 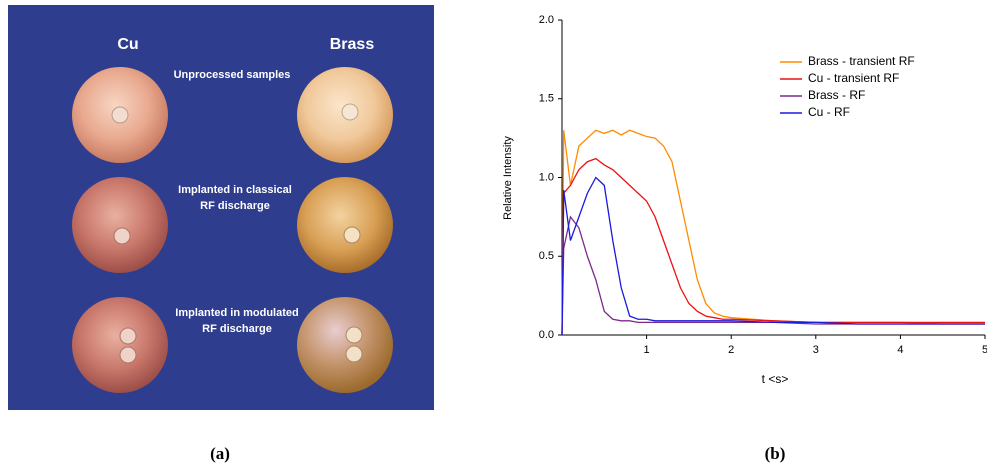 I want to click on row-label: Unprocessed samples, so click(x=232, y=75).